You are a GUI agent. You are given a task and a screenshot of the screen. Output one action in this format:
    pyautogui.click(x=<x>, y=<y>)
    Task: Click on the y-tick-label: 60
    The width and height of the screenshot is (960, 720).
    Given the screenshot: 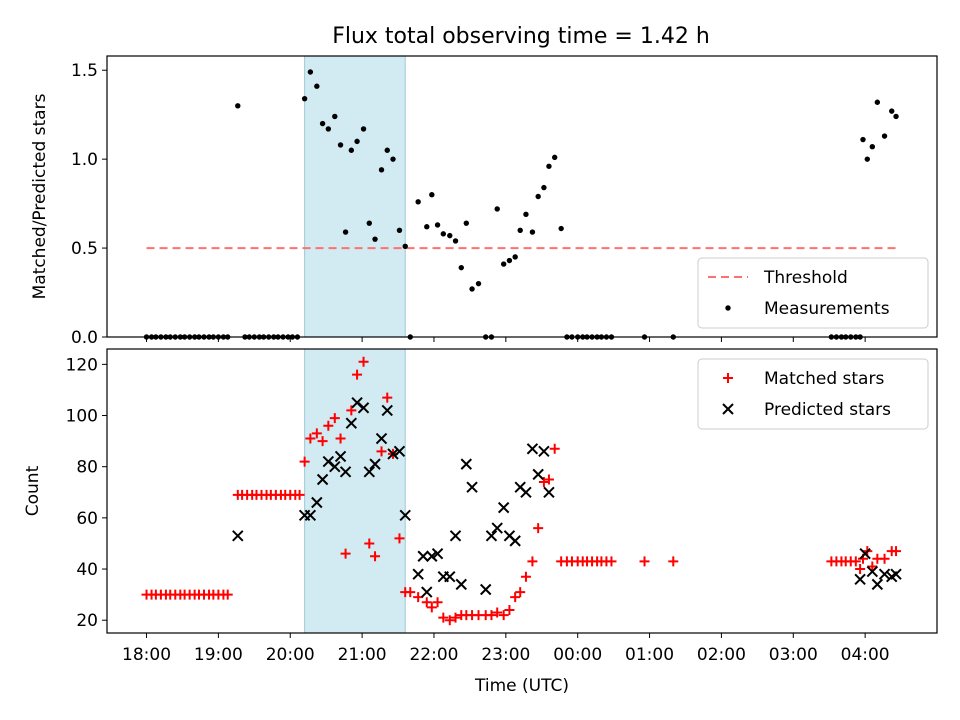 What is the action you would take?
    pyautogui.click(x=87, y=519)
    